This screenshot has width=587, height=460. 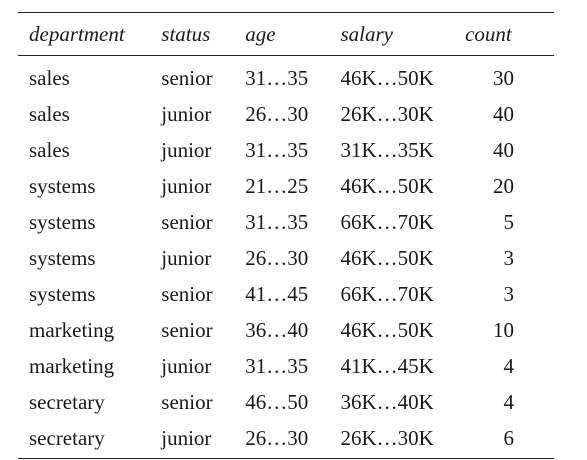 I want to click on table-row: systems senior 41…45 66K…70K 3, so click(x=286, y=294).